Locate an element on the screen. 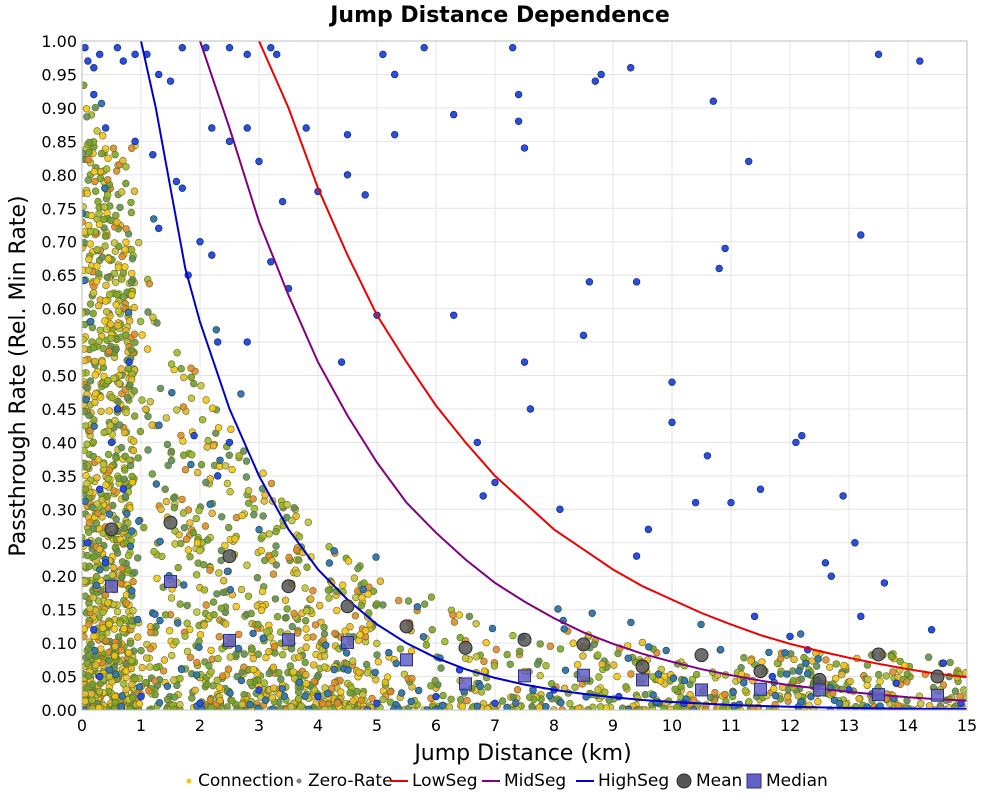 This screenshot has width=1000, height=800. legend-swatch-zero-rate is located at coordinates (299, 781).